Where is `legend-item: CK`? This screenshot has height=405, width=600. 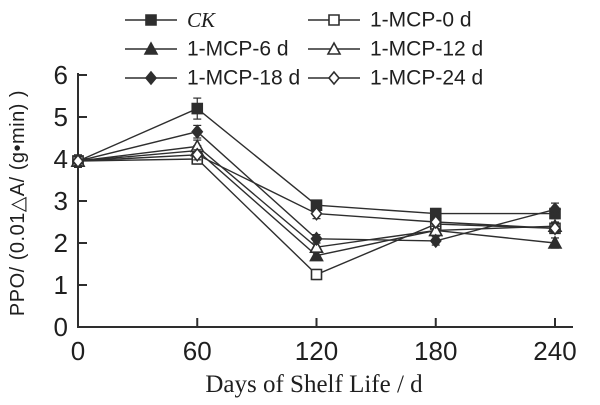
legend-item: CK is located at coordinates (170, 20).